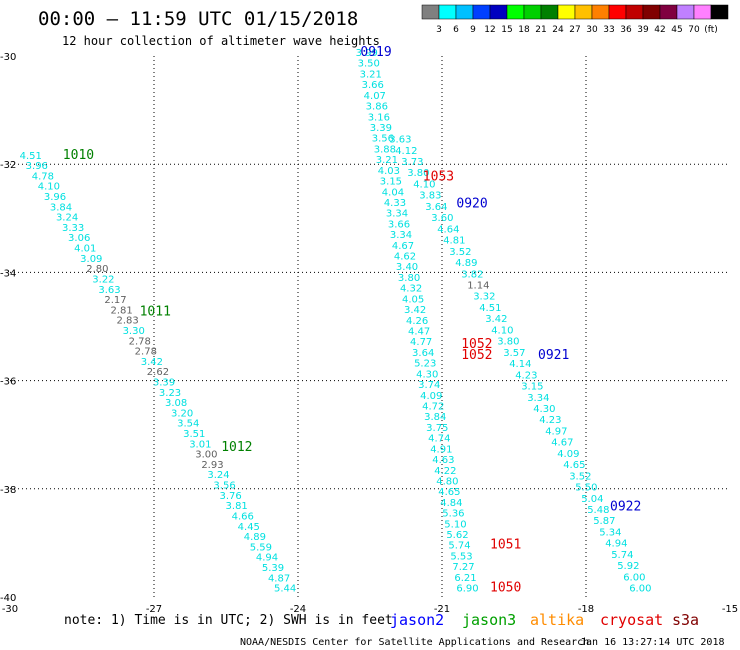  I want to click on pass-time-label: 1053, so click(438, 176).